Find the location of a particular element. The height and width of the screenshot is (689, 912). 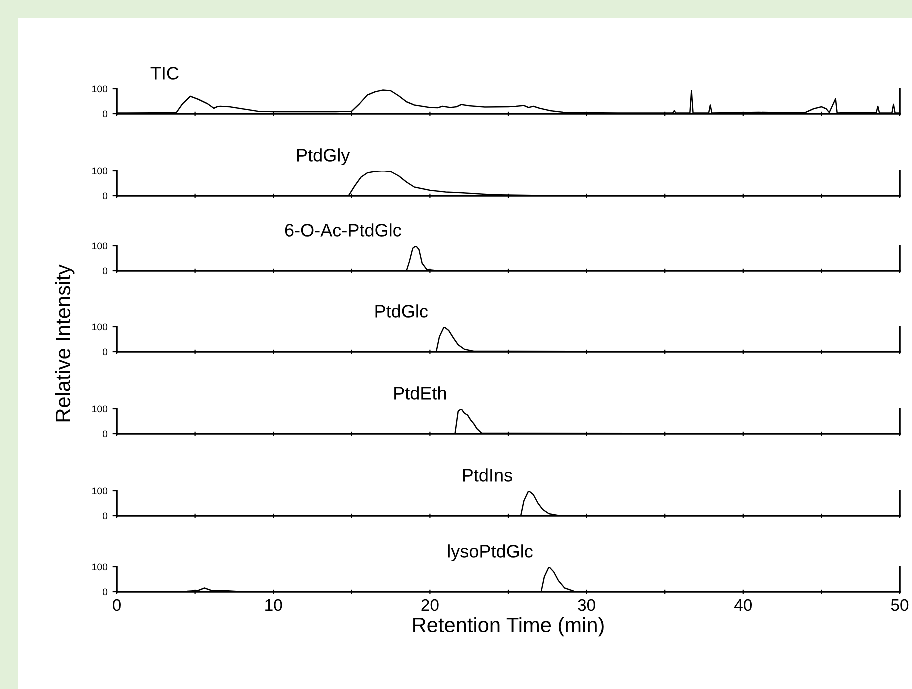

series-label: TIC is located at coordinates (164, 73).